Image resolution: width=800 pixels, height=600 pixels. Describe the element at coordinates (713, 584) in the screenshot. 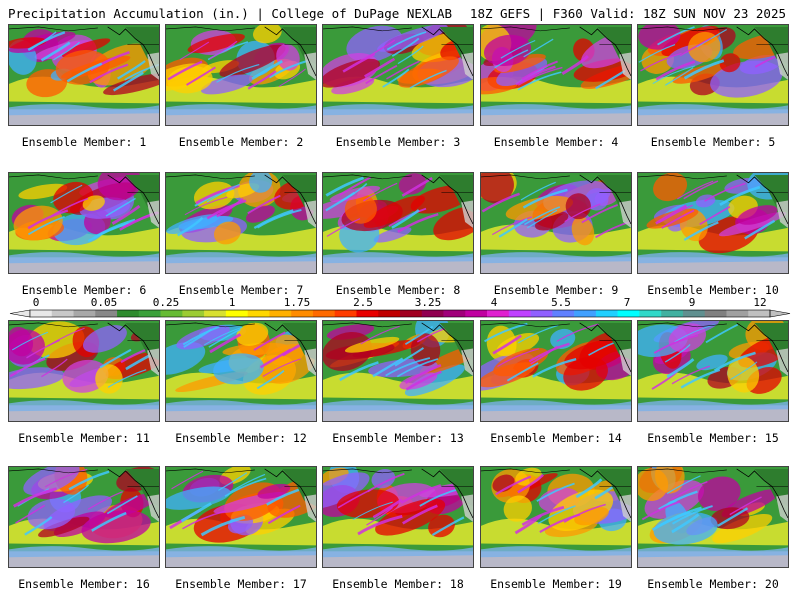

I see `ensemble-member-label: Ensemble Member: 20` at that location.